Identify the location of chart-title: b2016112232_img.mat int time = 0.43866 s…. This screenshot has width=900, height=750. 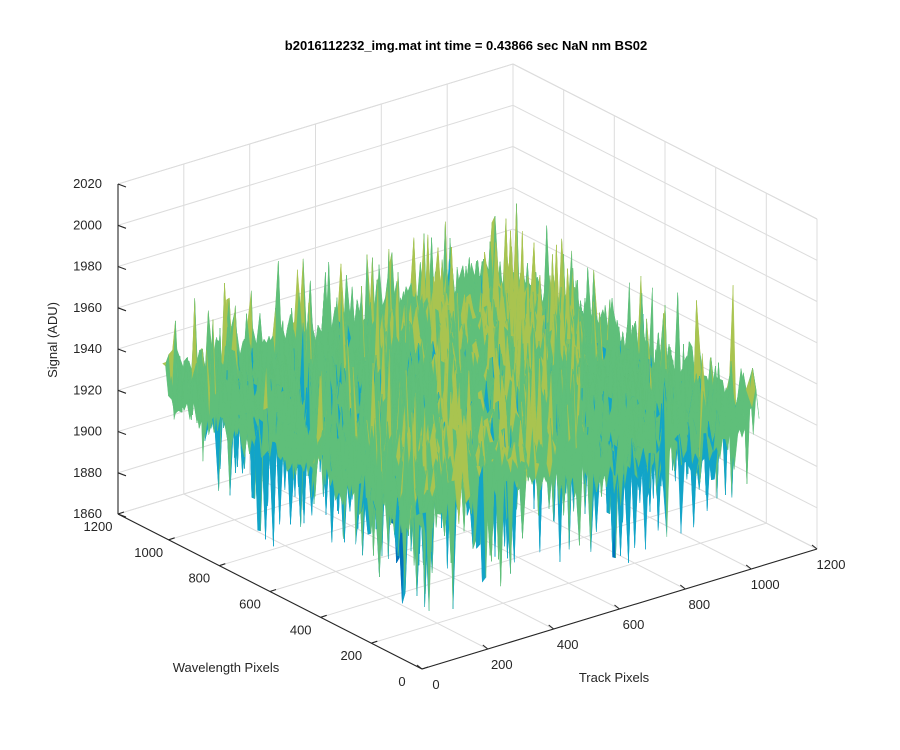
(466, 45).